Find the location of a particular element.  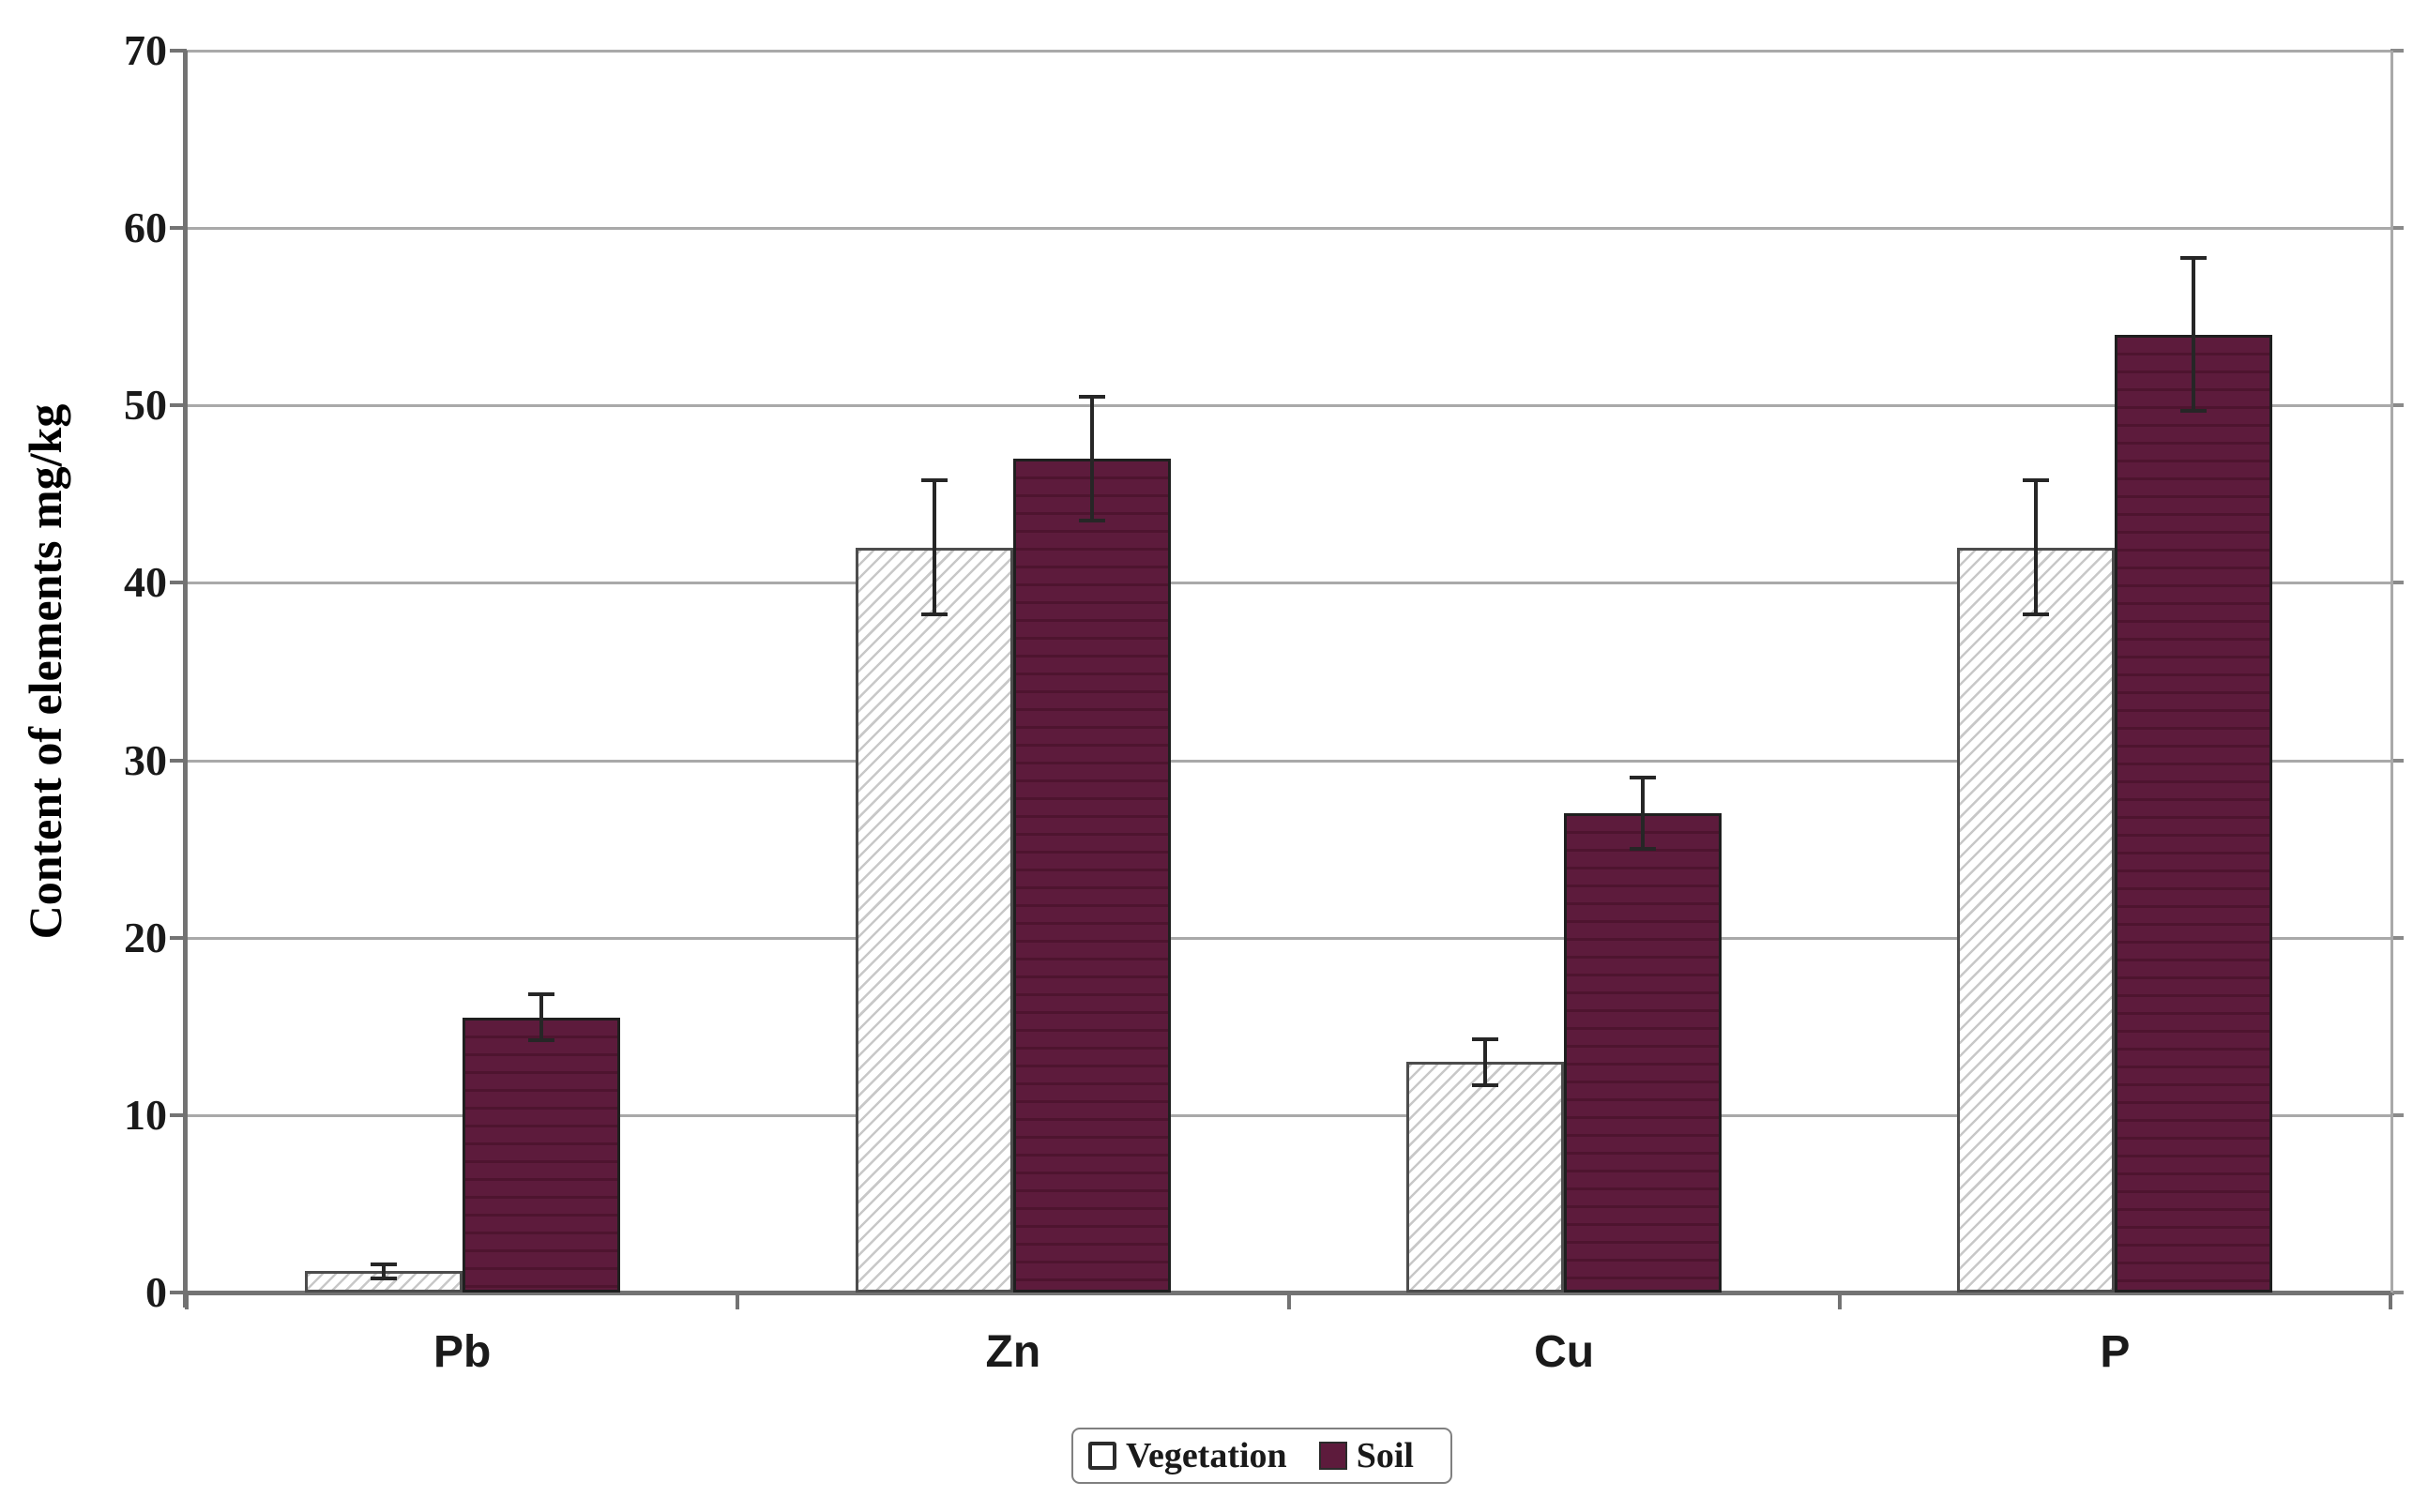

bar-soil-Zn is located at coordinates (1091, 876).